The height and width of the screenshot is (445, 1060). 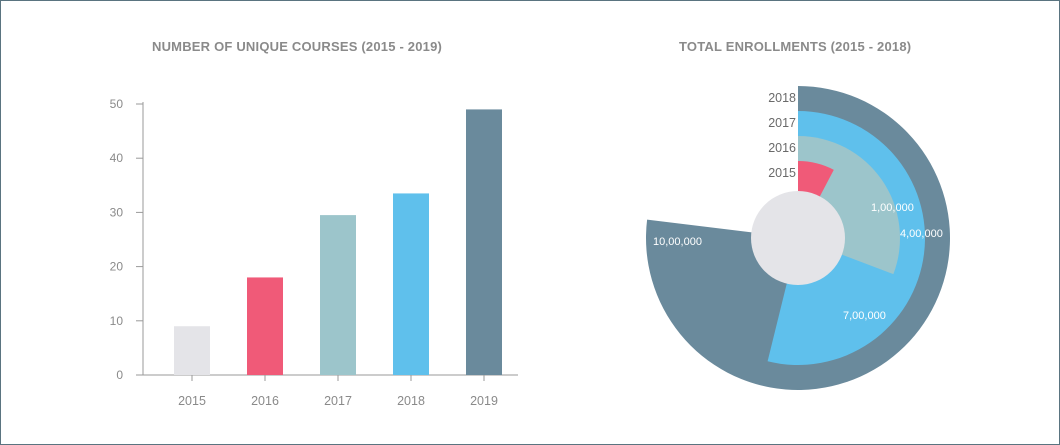 What do you see at coordinates (119, 375) in the screenshot?
I see `y-tick-label: 0` at bounding box center [119, 375].